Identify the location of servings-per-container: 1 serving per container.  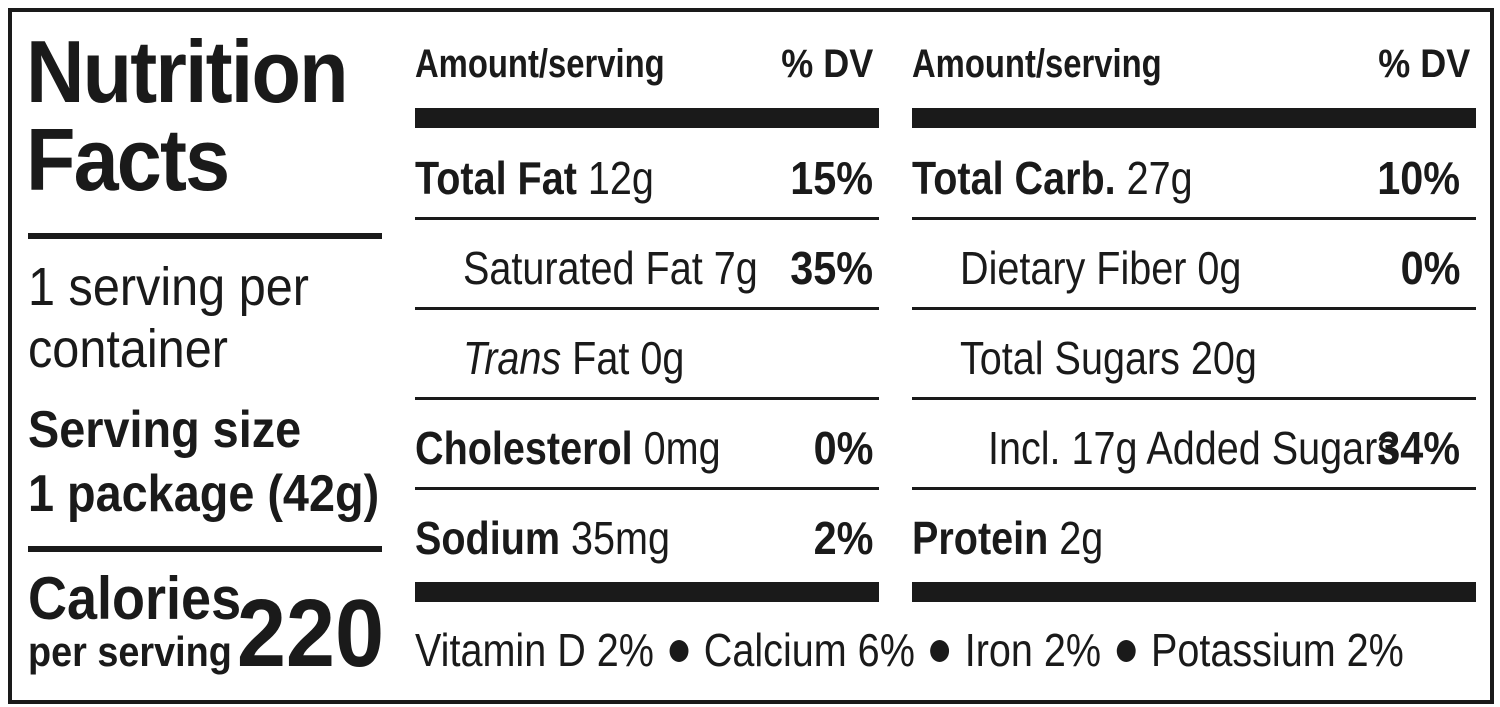
(168, 318).